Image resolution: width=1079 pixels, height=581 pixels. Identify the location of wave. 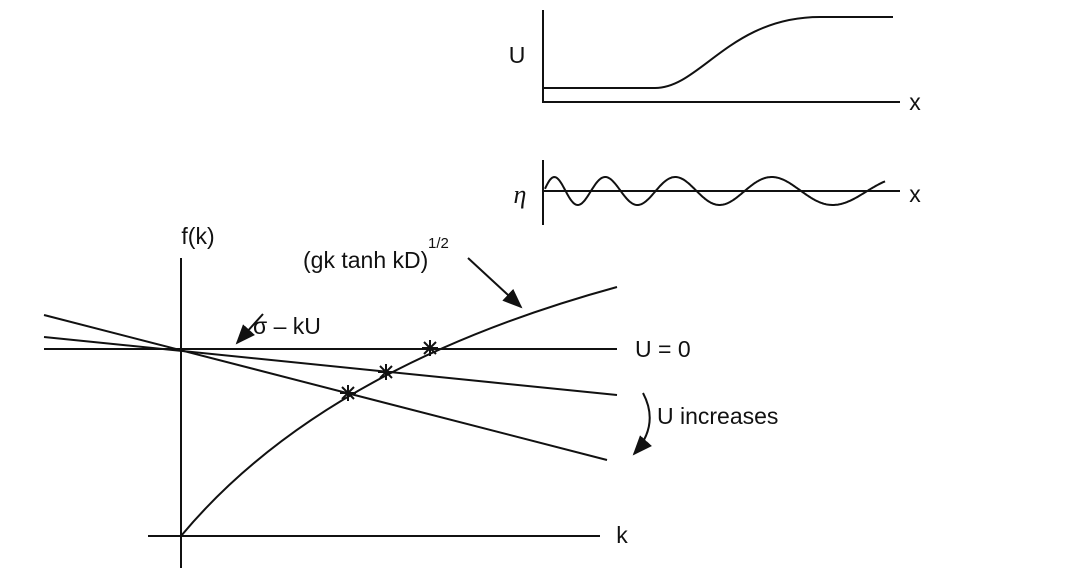
(715, 191).